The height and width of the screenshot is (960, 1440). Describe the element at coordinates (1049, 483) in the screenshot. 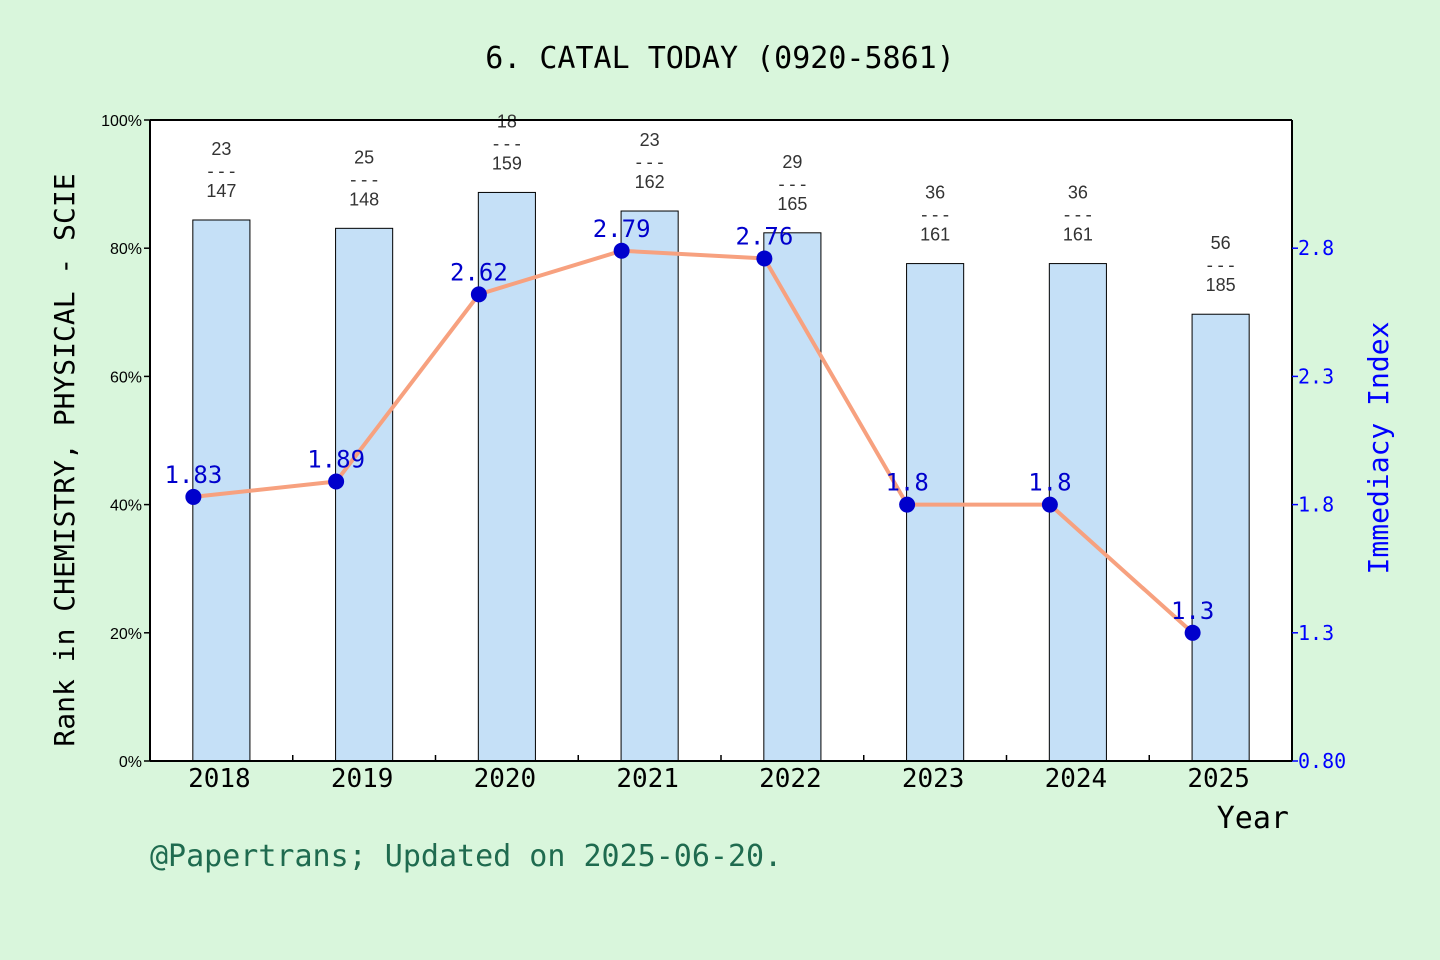

I see `point-label-2024: 1.8` at that location.